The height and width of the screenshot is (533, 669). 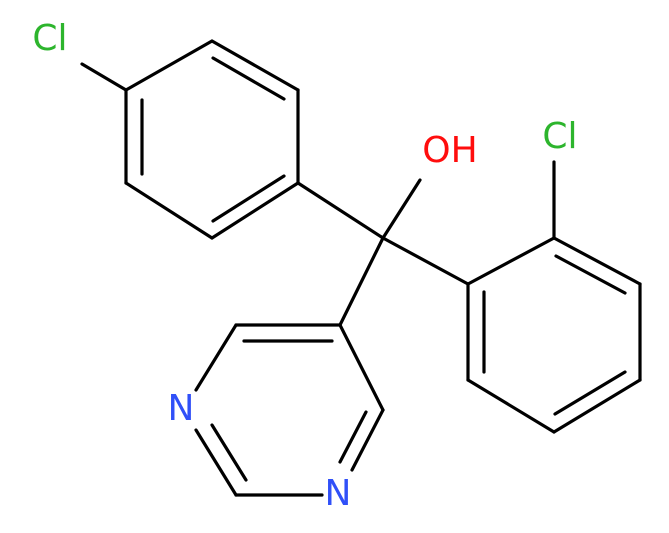 I want to click on atom-label: OH, so click(x=449, y=150).